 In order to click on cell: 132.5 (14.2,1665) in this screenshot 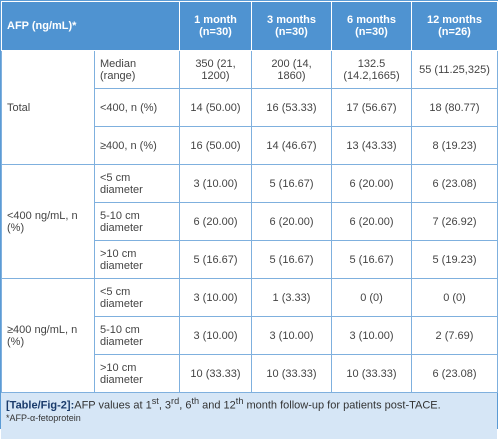, I will do `click(371, 69)`.